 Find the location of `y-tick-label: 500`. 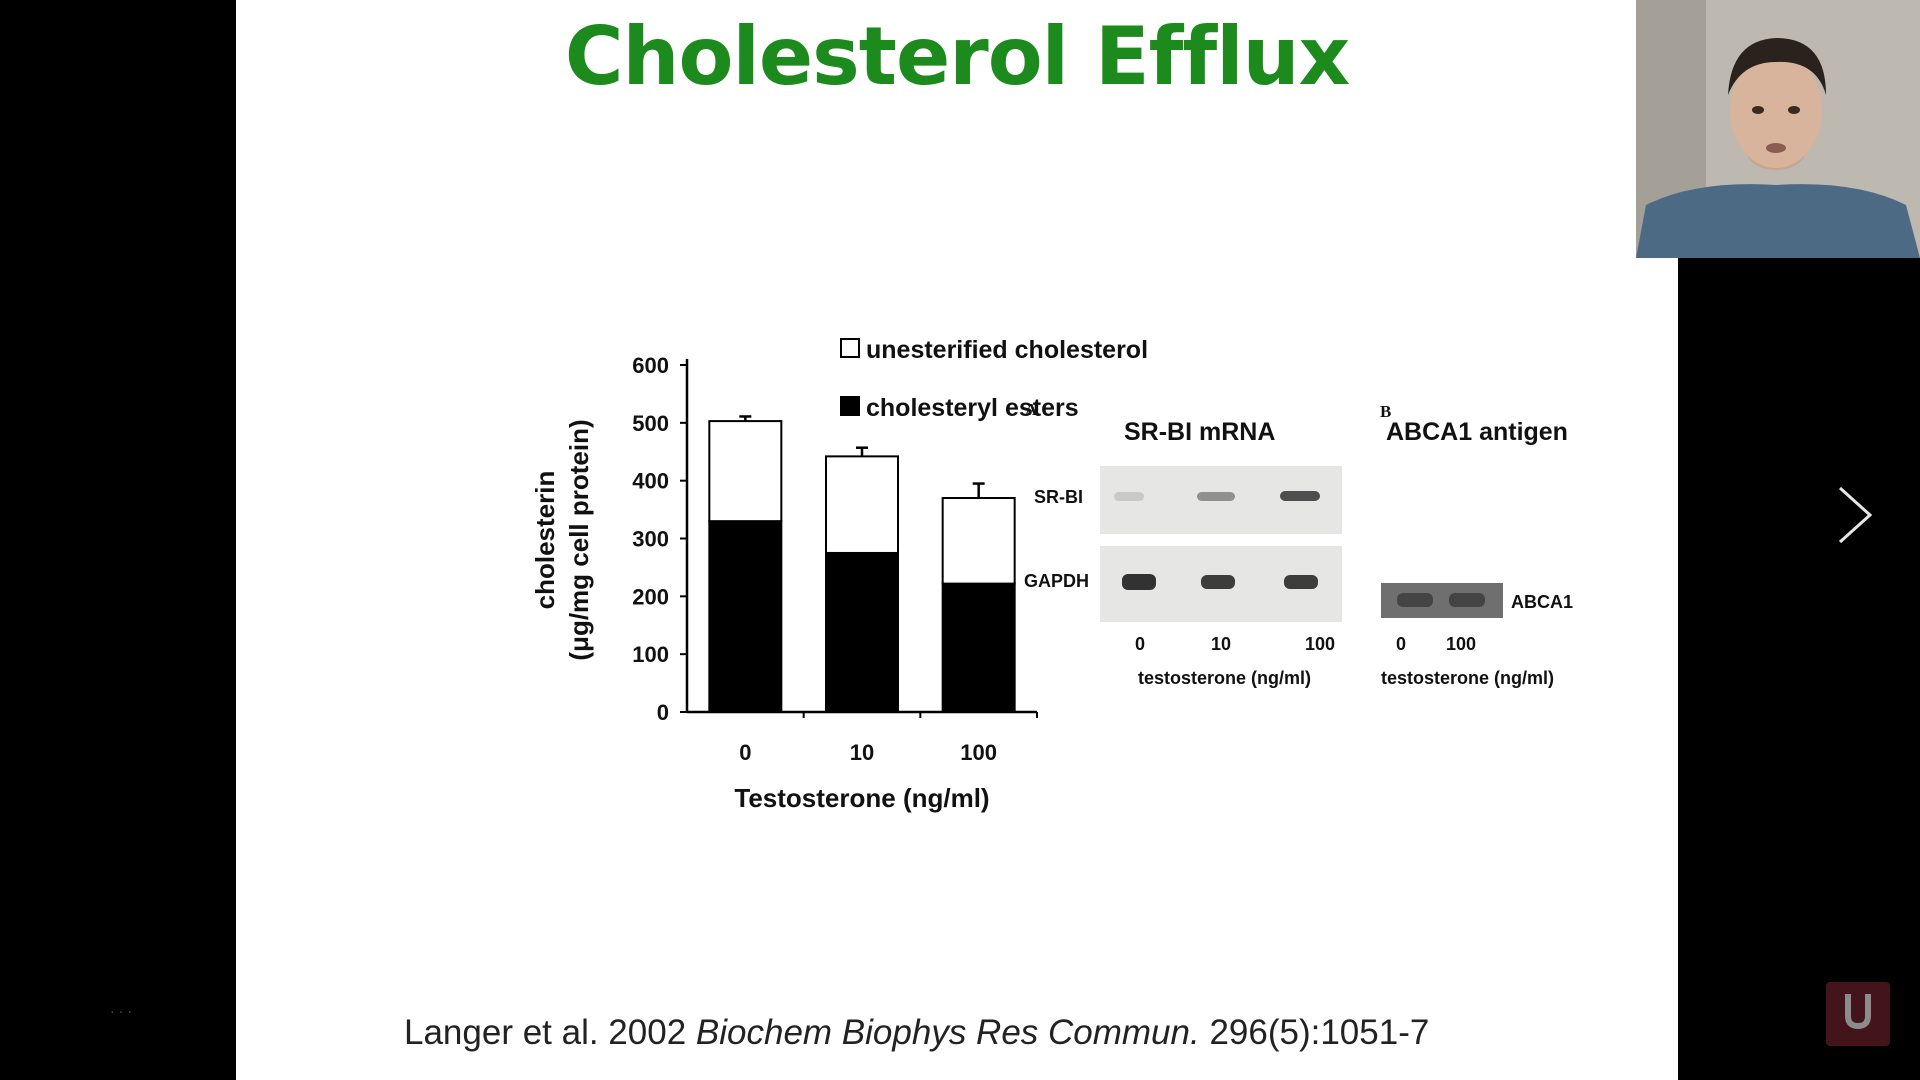

y-tick-label: 500 is located at coordinates (650, 423).